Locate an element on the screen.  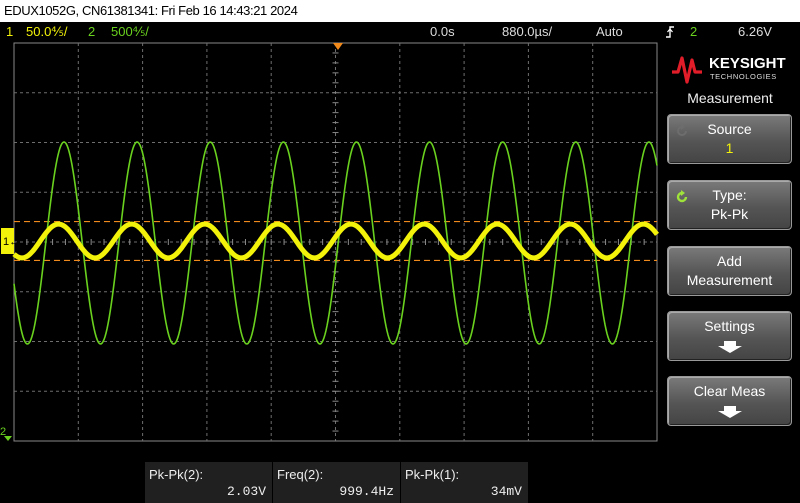
trigger-position-marker is located at coordinates (338, 46).